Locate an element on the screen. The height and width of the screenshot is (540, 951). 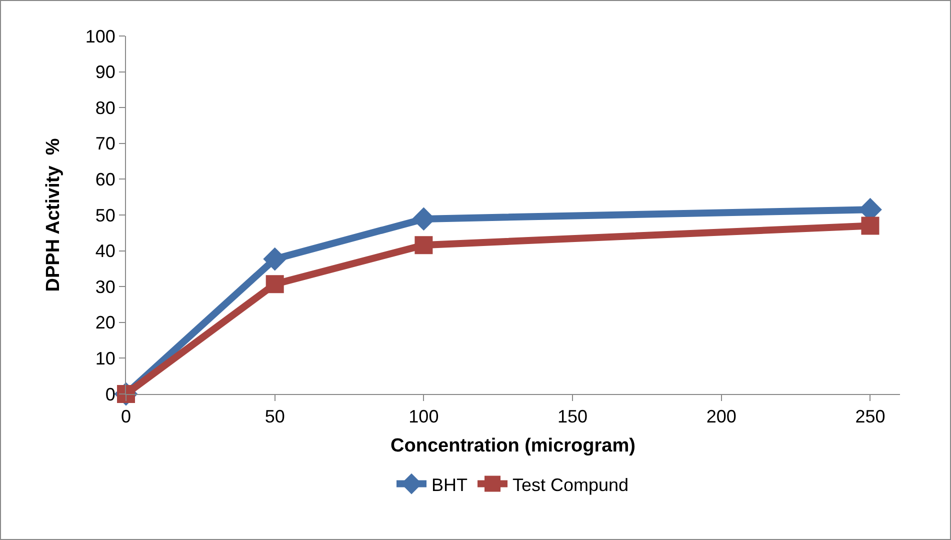
x-tick-label: 250 is located at coordinates (870, 416).